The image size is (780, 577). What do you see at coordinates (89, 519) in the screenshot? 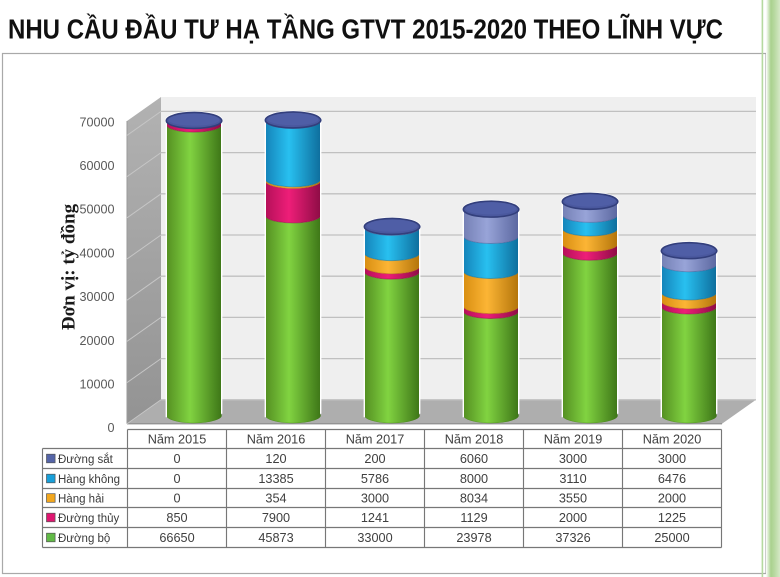
I see `svg-text: Đường thủy` at bounding box center [89, 519].